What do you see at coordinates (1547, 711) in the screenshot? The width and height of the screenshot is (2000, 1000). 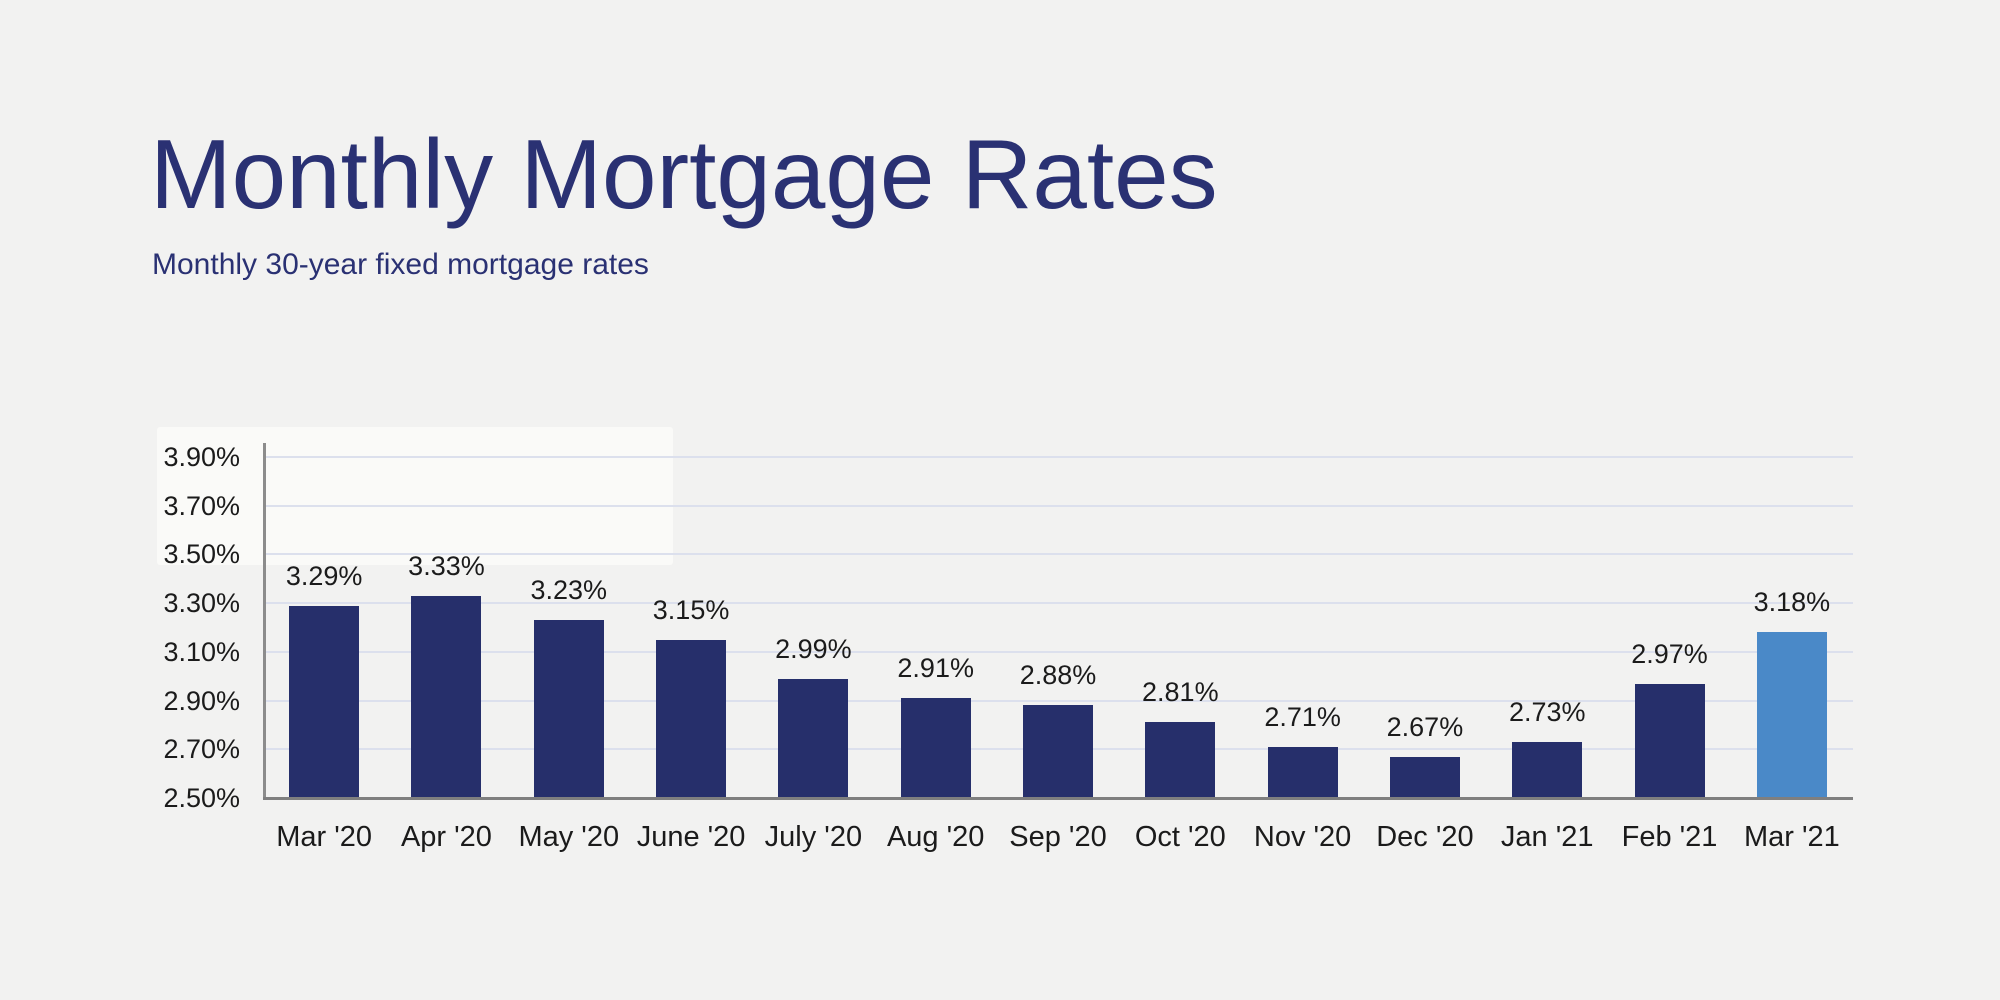 I see `bar-value-label: 2.73%` at bounding box center [1547, 711].